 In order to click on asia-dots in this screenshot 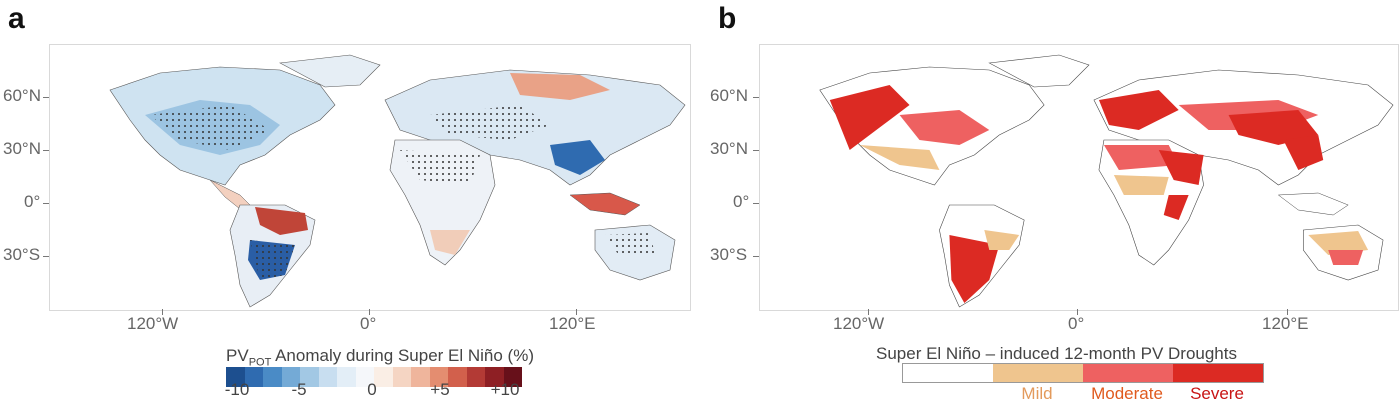, I will do `click(490, 122)`.